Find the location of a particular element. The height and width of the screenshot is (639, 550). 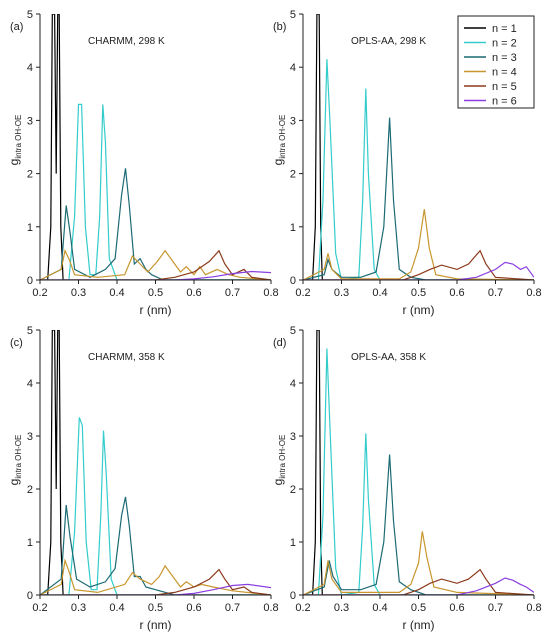

panel-label: (c) is located at coordinates (16, 343).